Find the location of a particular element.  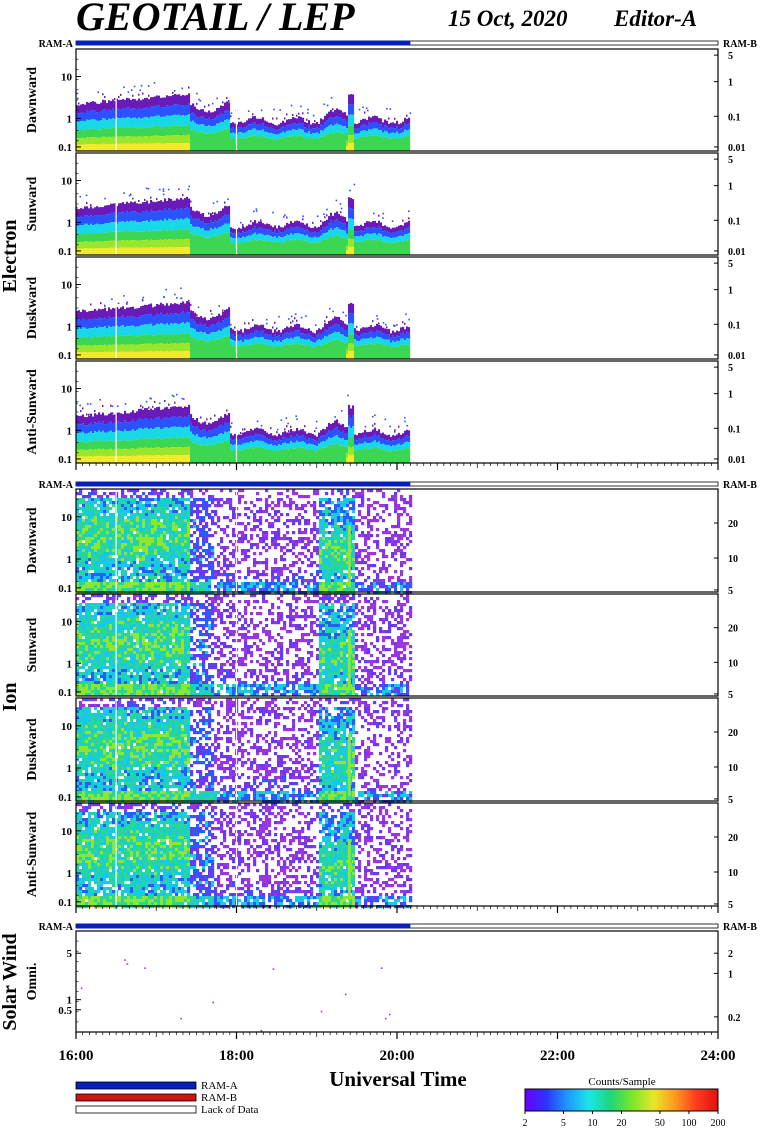

x-tick-label: 18:00 is located at coordinates (236, 1056).